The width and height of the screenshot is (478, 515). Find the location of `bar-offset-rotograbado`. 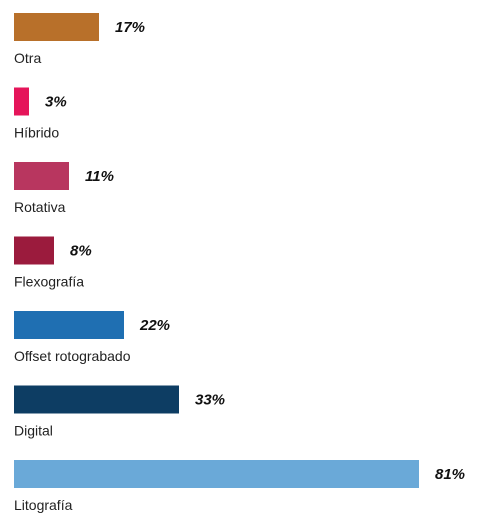

bar-offset-rotograbado is located at coordinates (69, 325).